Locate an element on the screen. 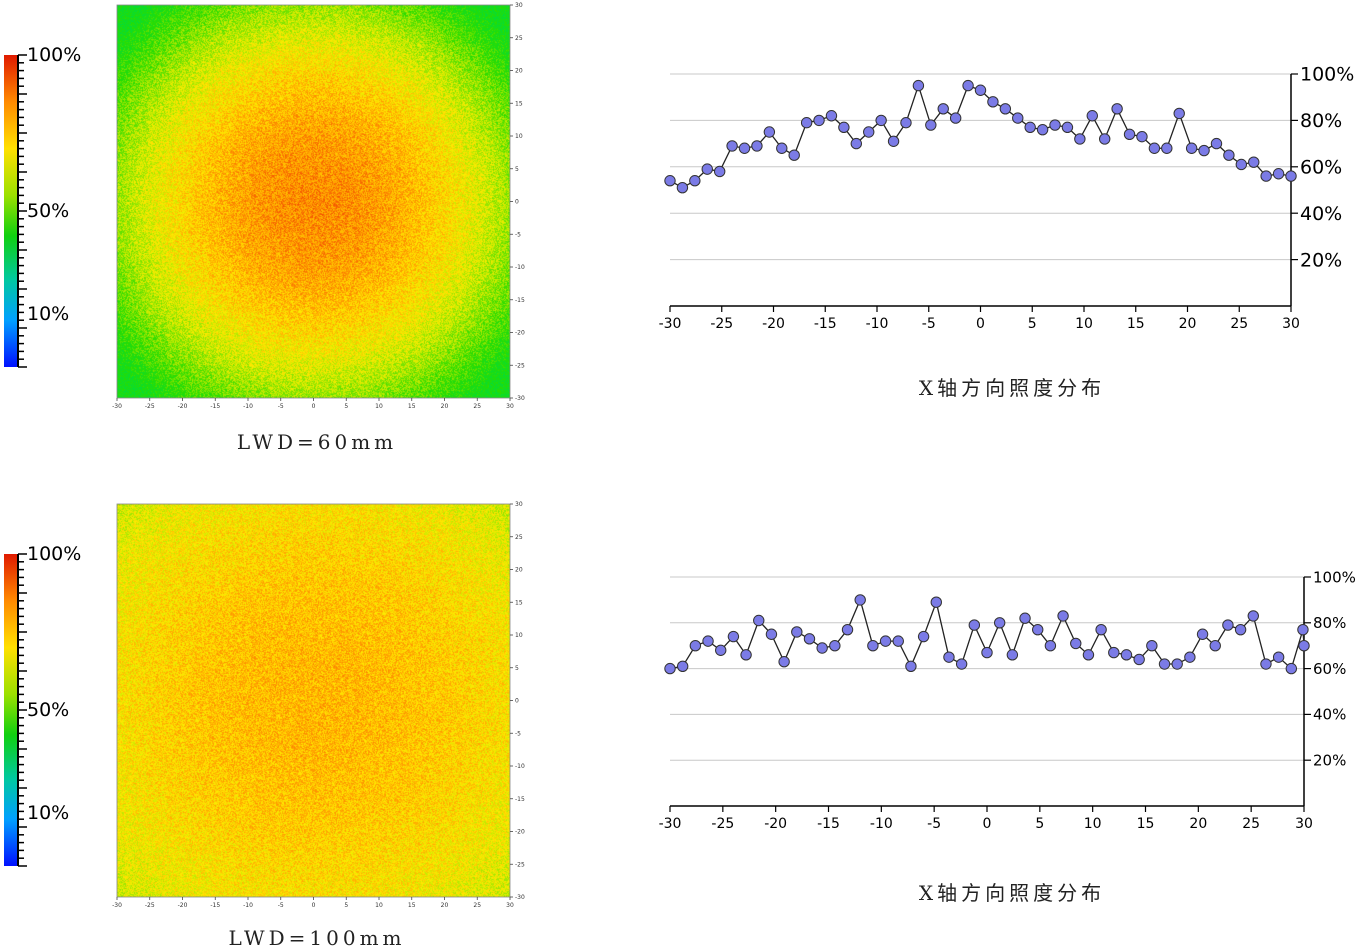 Image resolution: width=1356 pixels, height=950 pixels. colorbar-gradient is located at coordinates (11, 211).